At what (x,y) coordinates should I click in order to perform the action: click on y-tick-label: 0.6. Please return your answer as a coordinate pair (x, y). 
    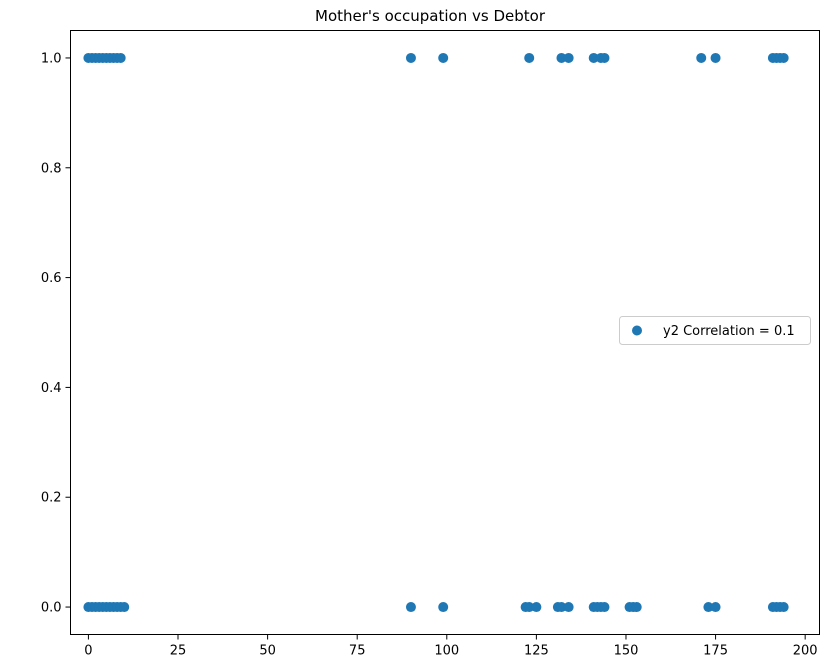
    Looking at the image, I should click on (51, 278).